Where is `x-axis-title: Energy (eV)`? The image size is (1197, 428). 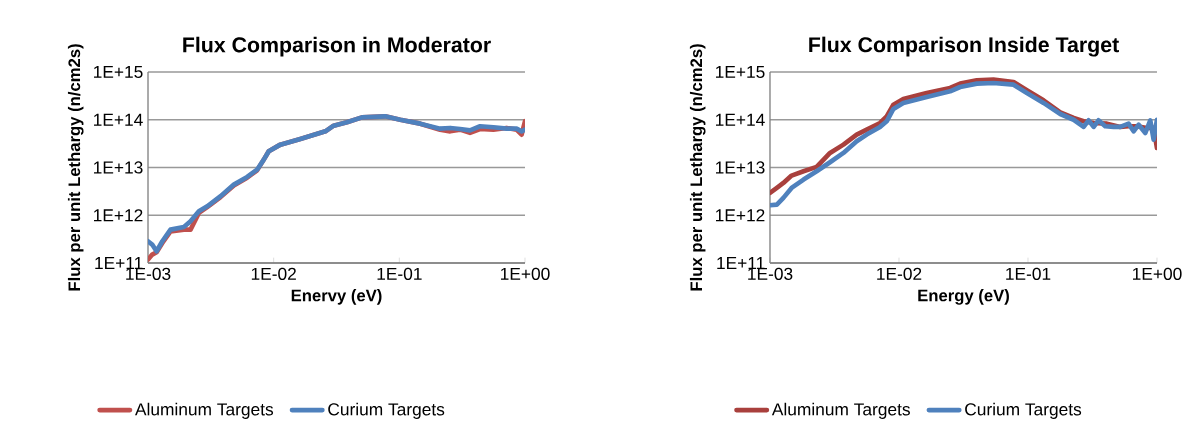 x-axis-title: Energy (eV) is located at coordinates (963, 297).